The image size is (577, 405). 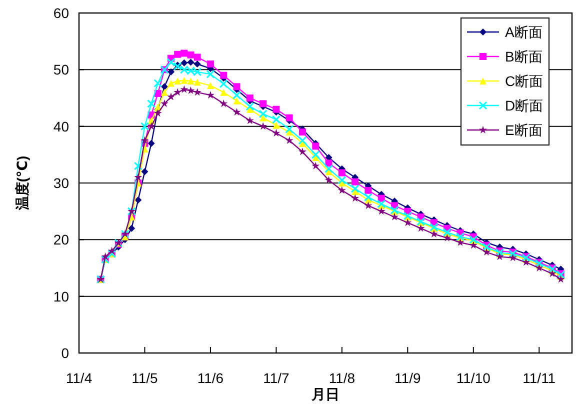 I want to click on legend-label: B断面, so click(x=523, y=56).